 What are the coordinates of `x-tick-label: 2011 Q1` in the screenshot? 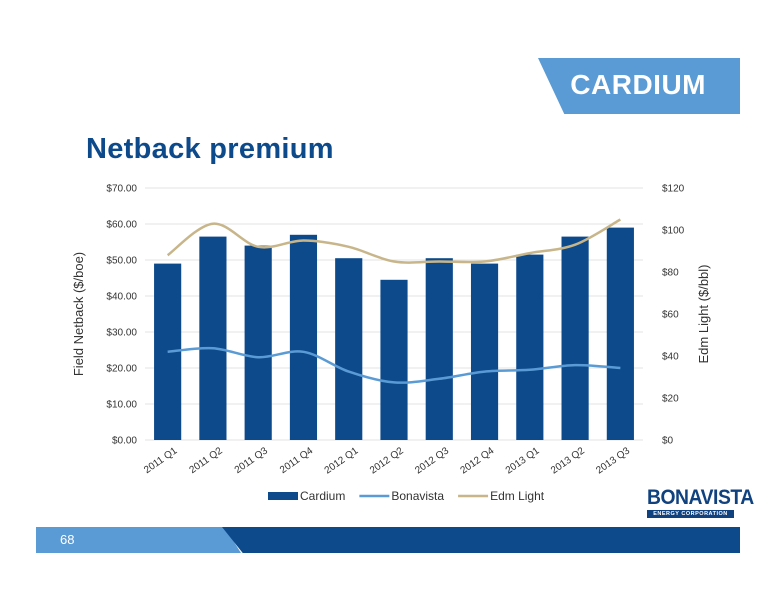 It's located at (160, 460).